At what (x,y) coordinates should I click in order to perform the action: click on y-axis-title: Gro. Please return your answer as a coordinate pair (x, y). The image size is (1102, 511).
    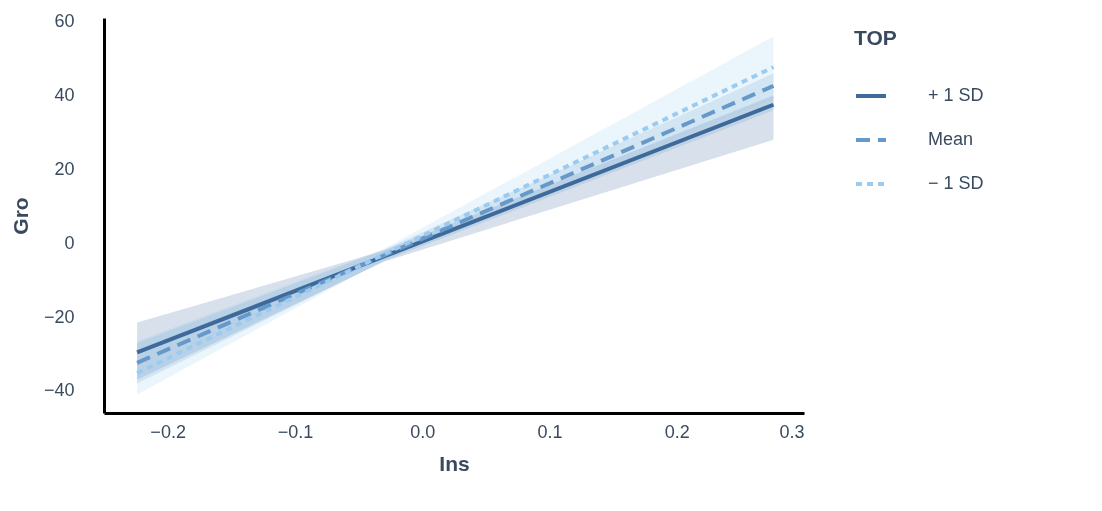
    Looking at the image, I should click on (20, 216).